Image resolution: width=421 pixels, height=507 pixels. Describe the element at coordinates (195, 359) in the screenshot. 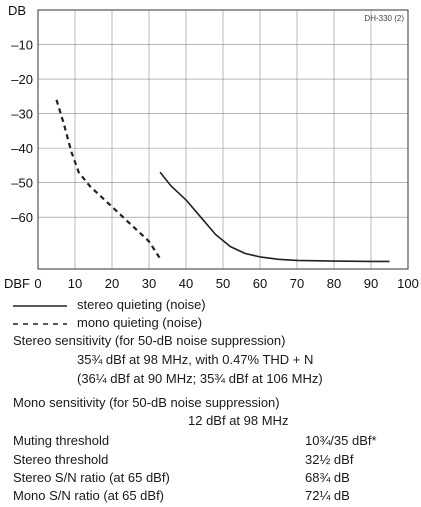

I see `stereo-sensitivity-line1: 35¾ dBf at 98 MHz, with 0.47% THD + N` at that location.